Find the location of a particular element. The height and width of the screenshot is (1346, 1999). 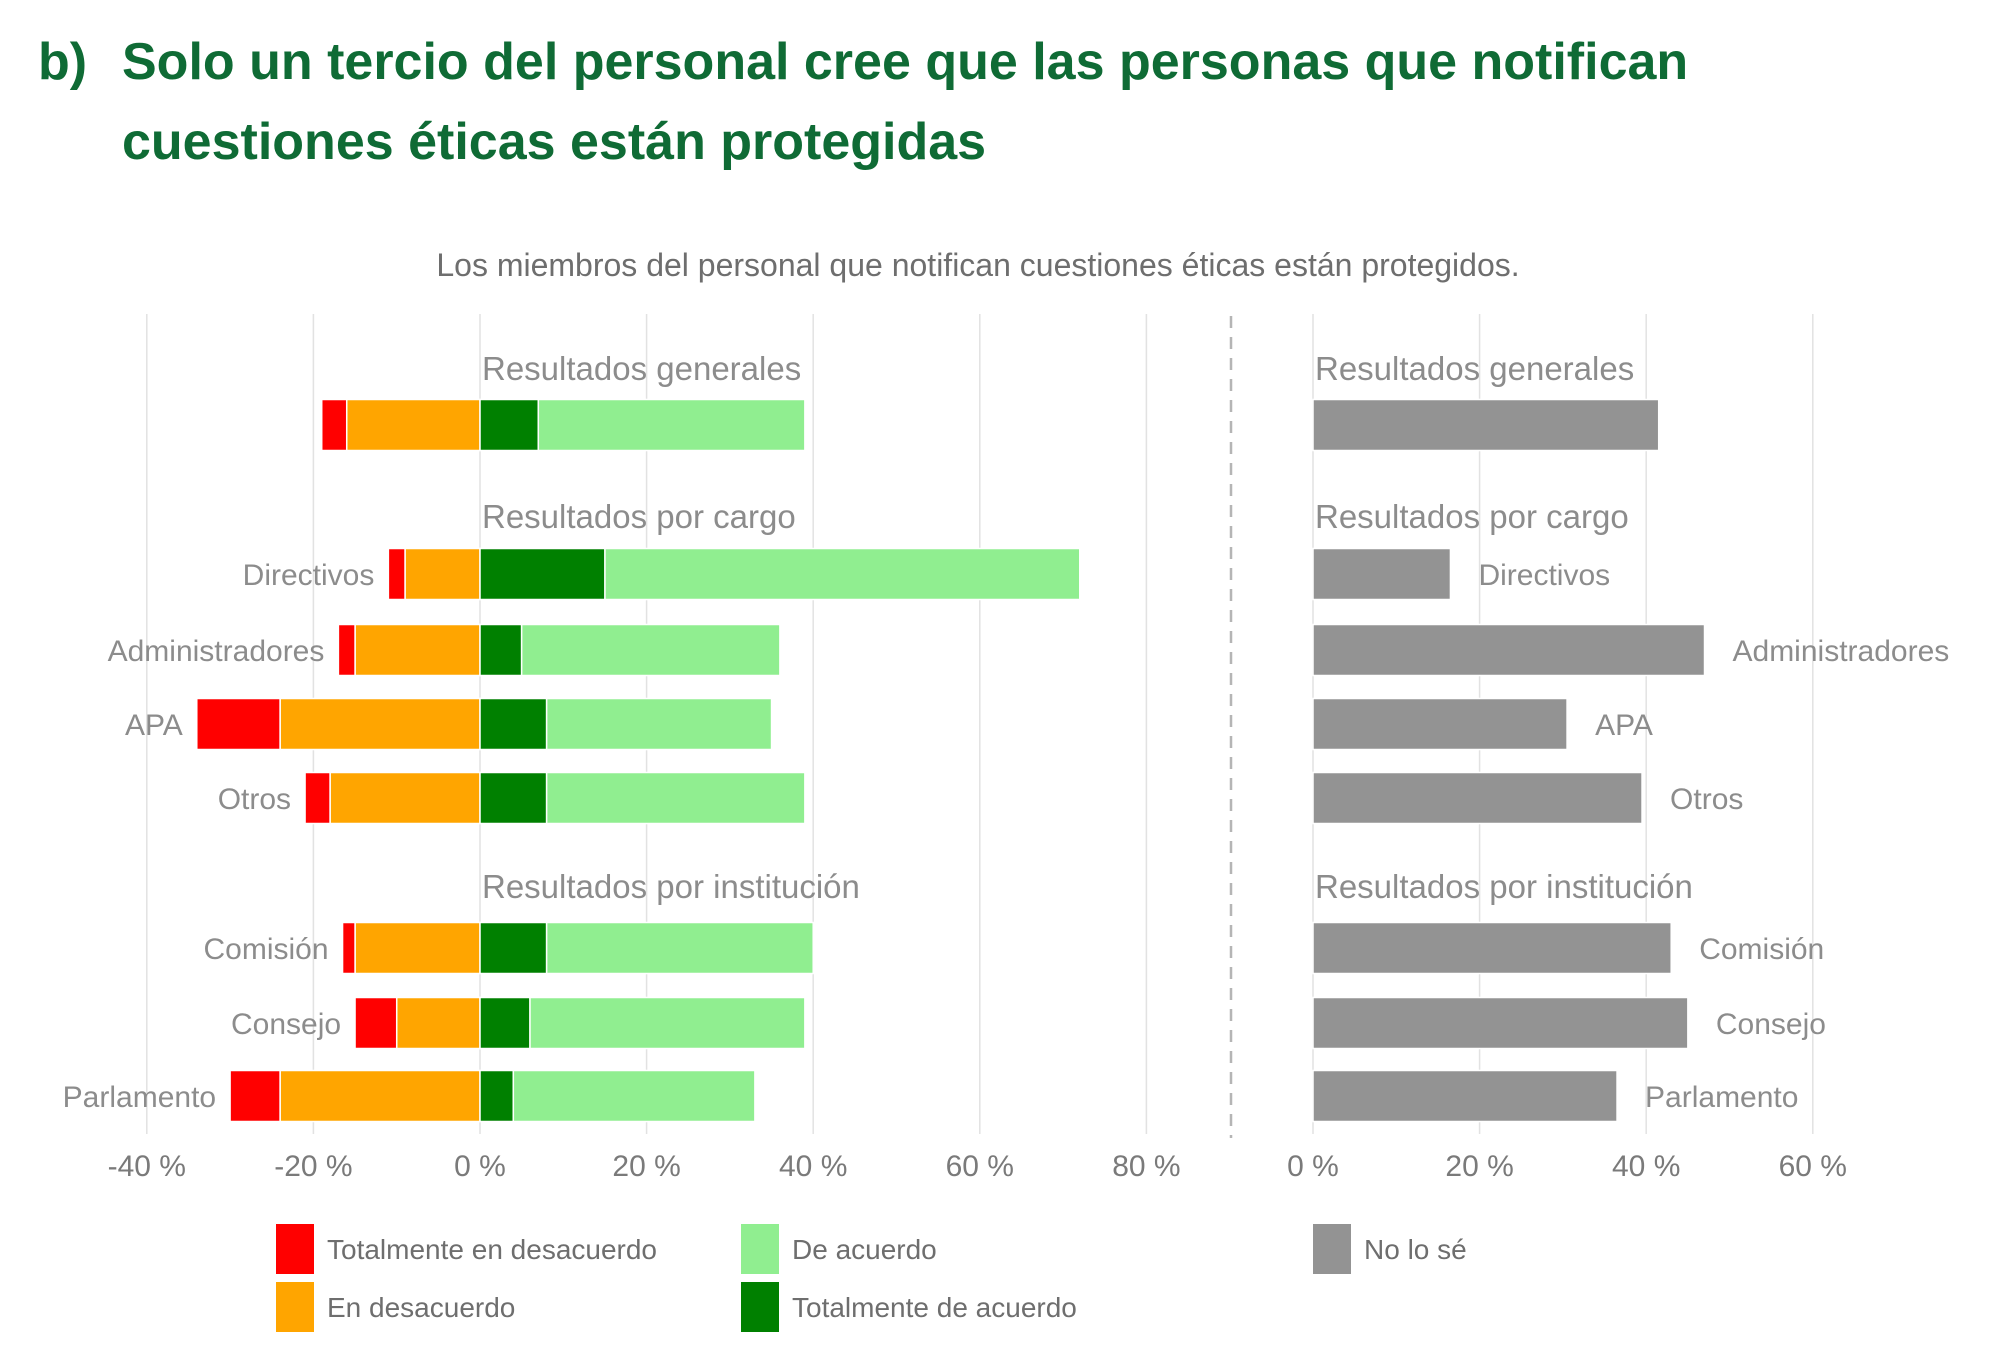

section-label: b) is located at coordinates (63, 62).